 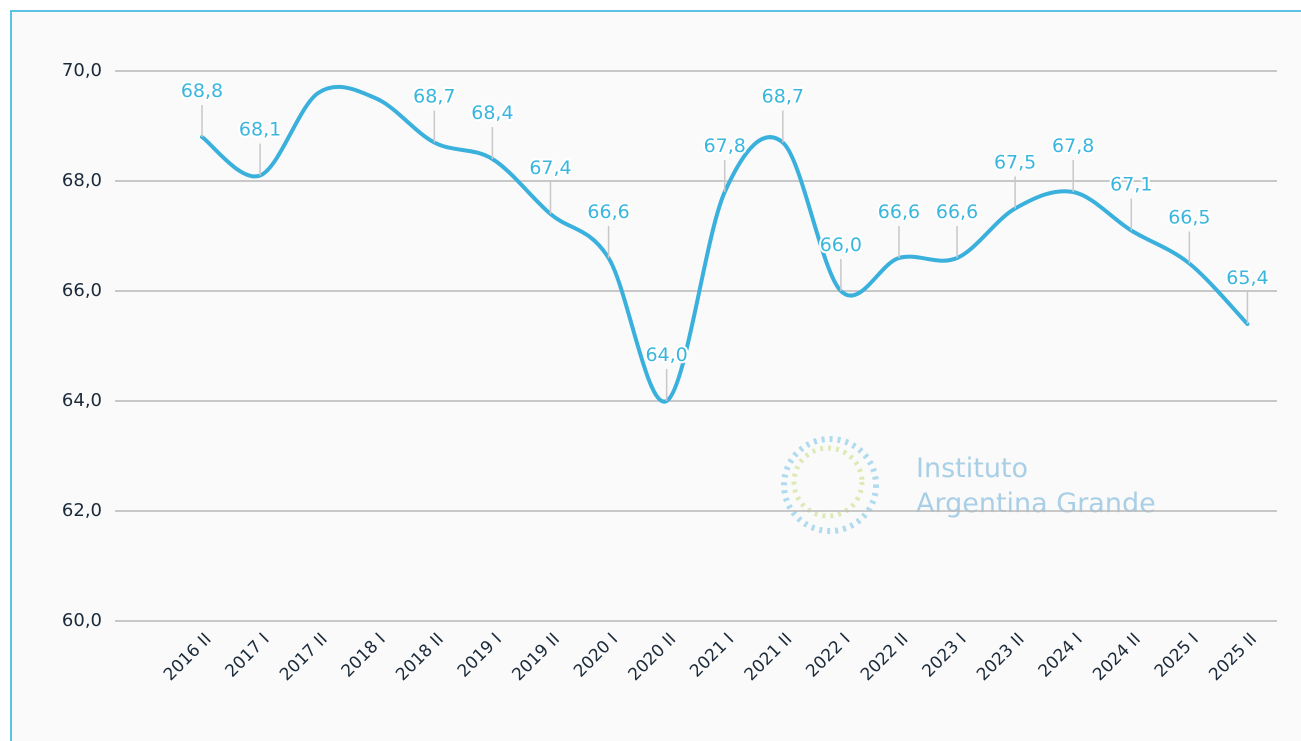 I want to click on watermark-text: Instituto, so click(x=972, y=468).